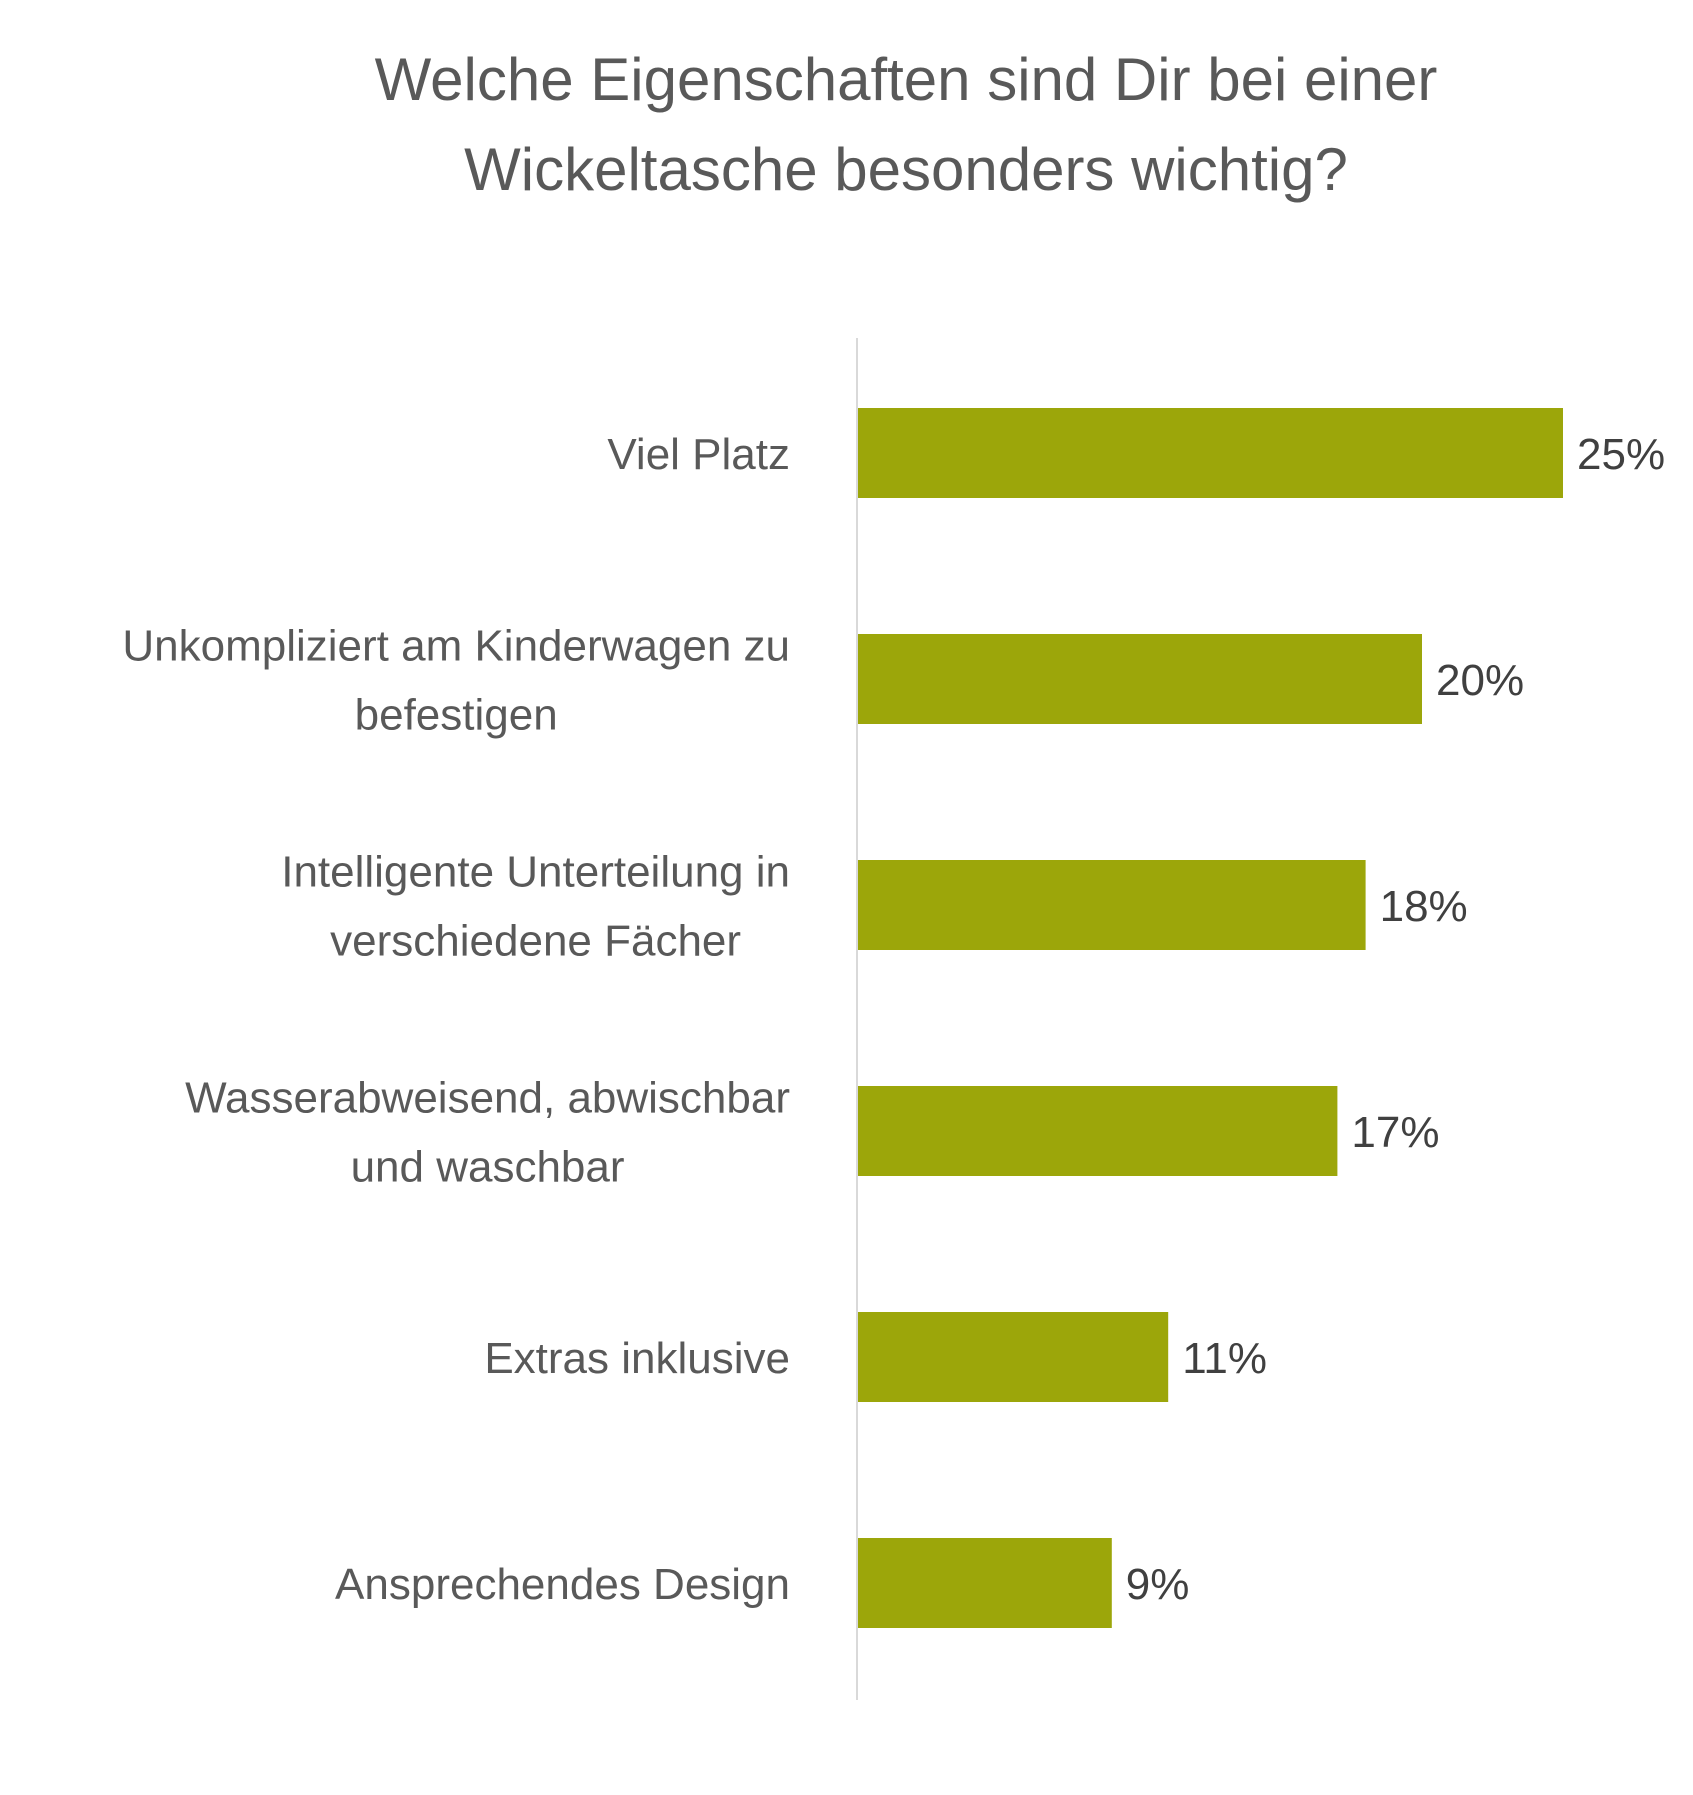 The width and height of the screenshot is (1693, 1795). Describe the element at coordinates (488, 1167) in the screenshot. I see `category-label-line: und waschbar` at that location.